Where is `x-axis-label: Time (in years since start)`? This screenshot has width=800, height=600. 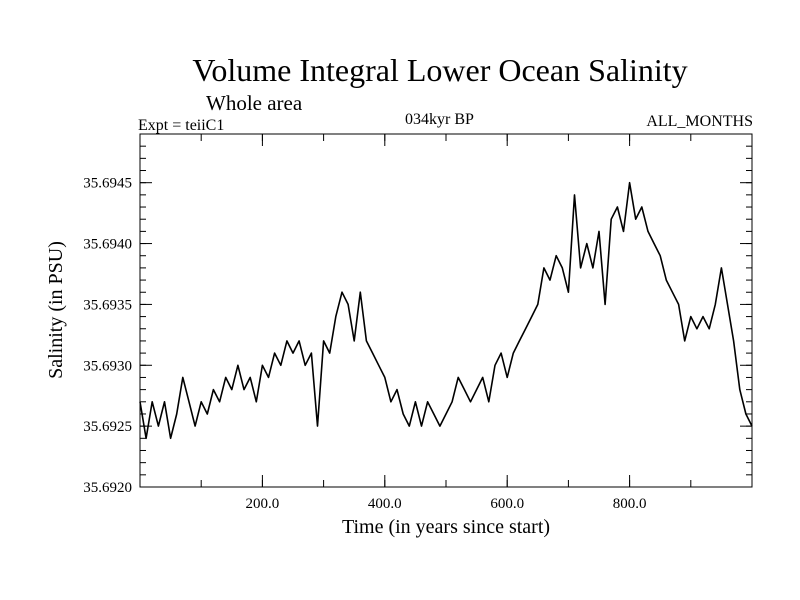
x-axis-label: Time (in years since start) is located at coordinates (446, 527).